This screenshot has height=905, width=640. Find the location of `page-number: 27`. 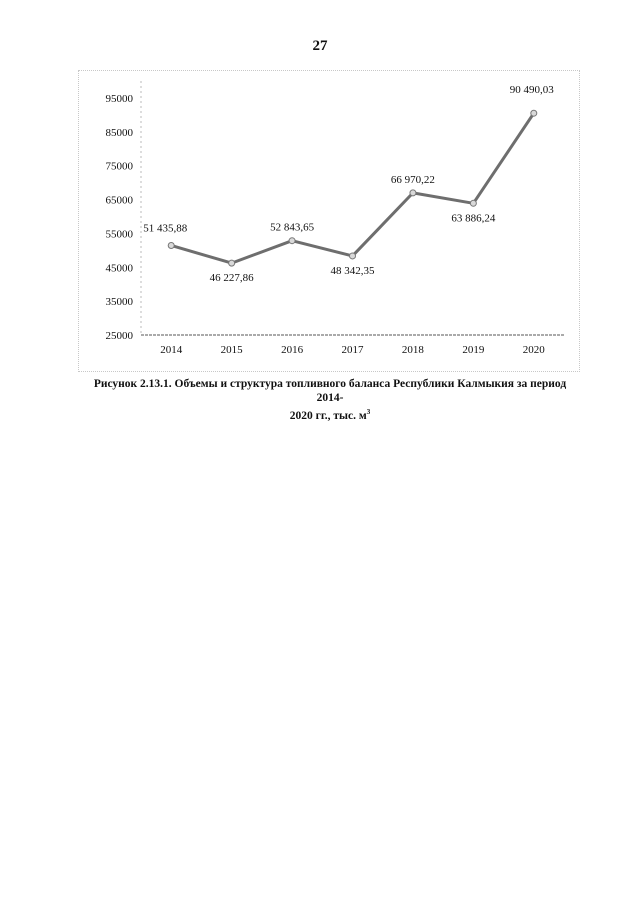

page-number: 27 is located at coordinates (320, 46).